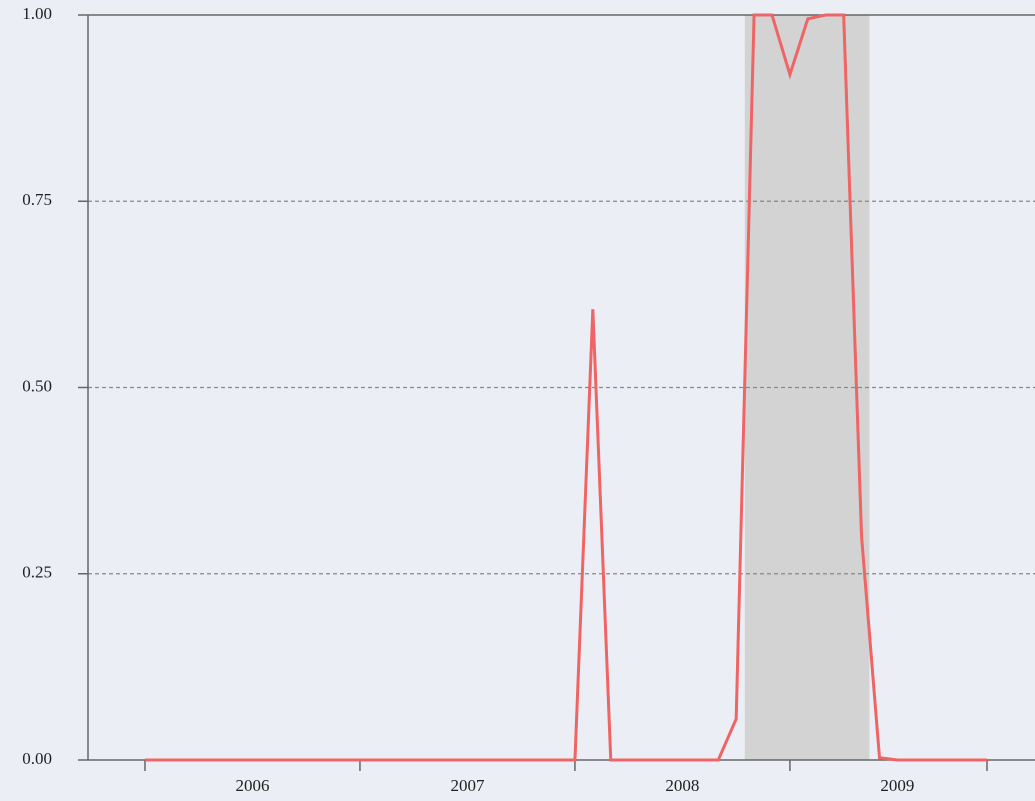 The image size is (1035, 801). Describe the element at coordinates (37, 199) in the screenshot. I see `y-tick-label: 0.75` at that location.